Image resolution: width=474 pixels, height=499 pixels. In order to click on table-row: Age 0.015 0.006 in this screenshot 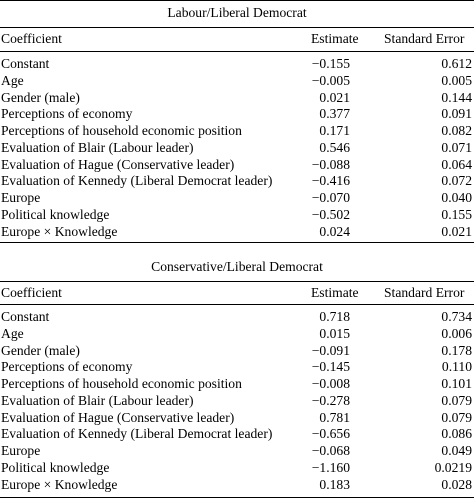, I will do `click(237, 333)`.